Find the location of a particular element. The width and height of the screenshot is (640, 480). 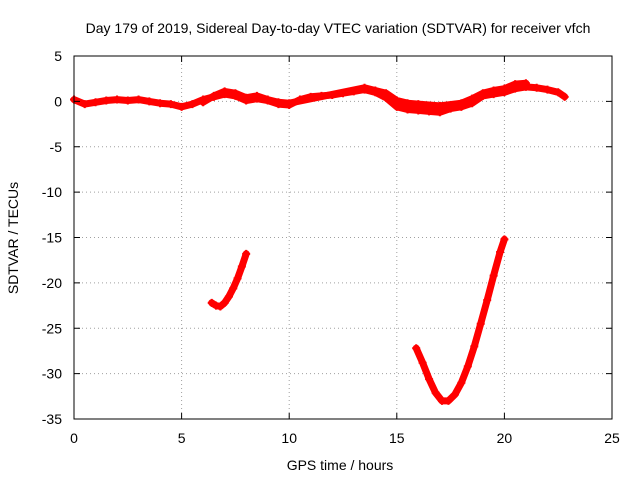

x-tick-label: 10 is located at coordinates (289, 438).